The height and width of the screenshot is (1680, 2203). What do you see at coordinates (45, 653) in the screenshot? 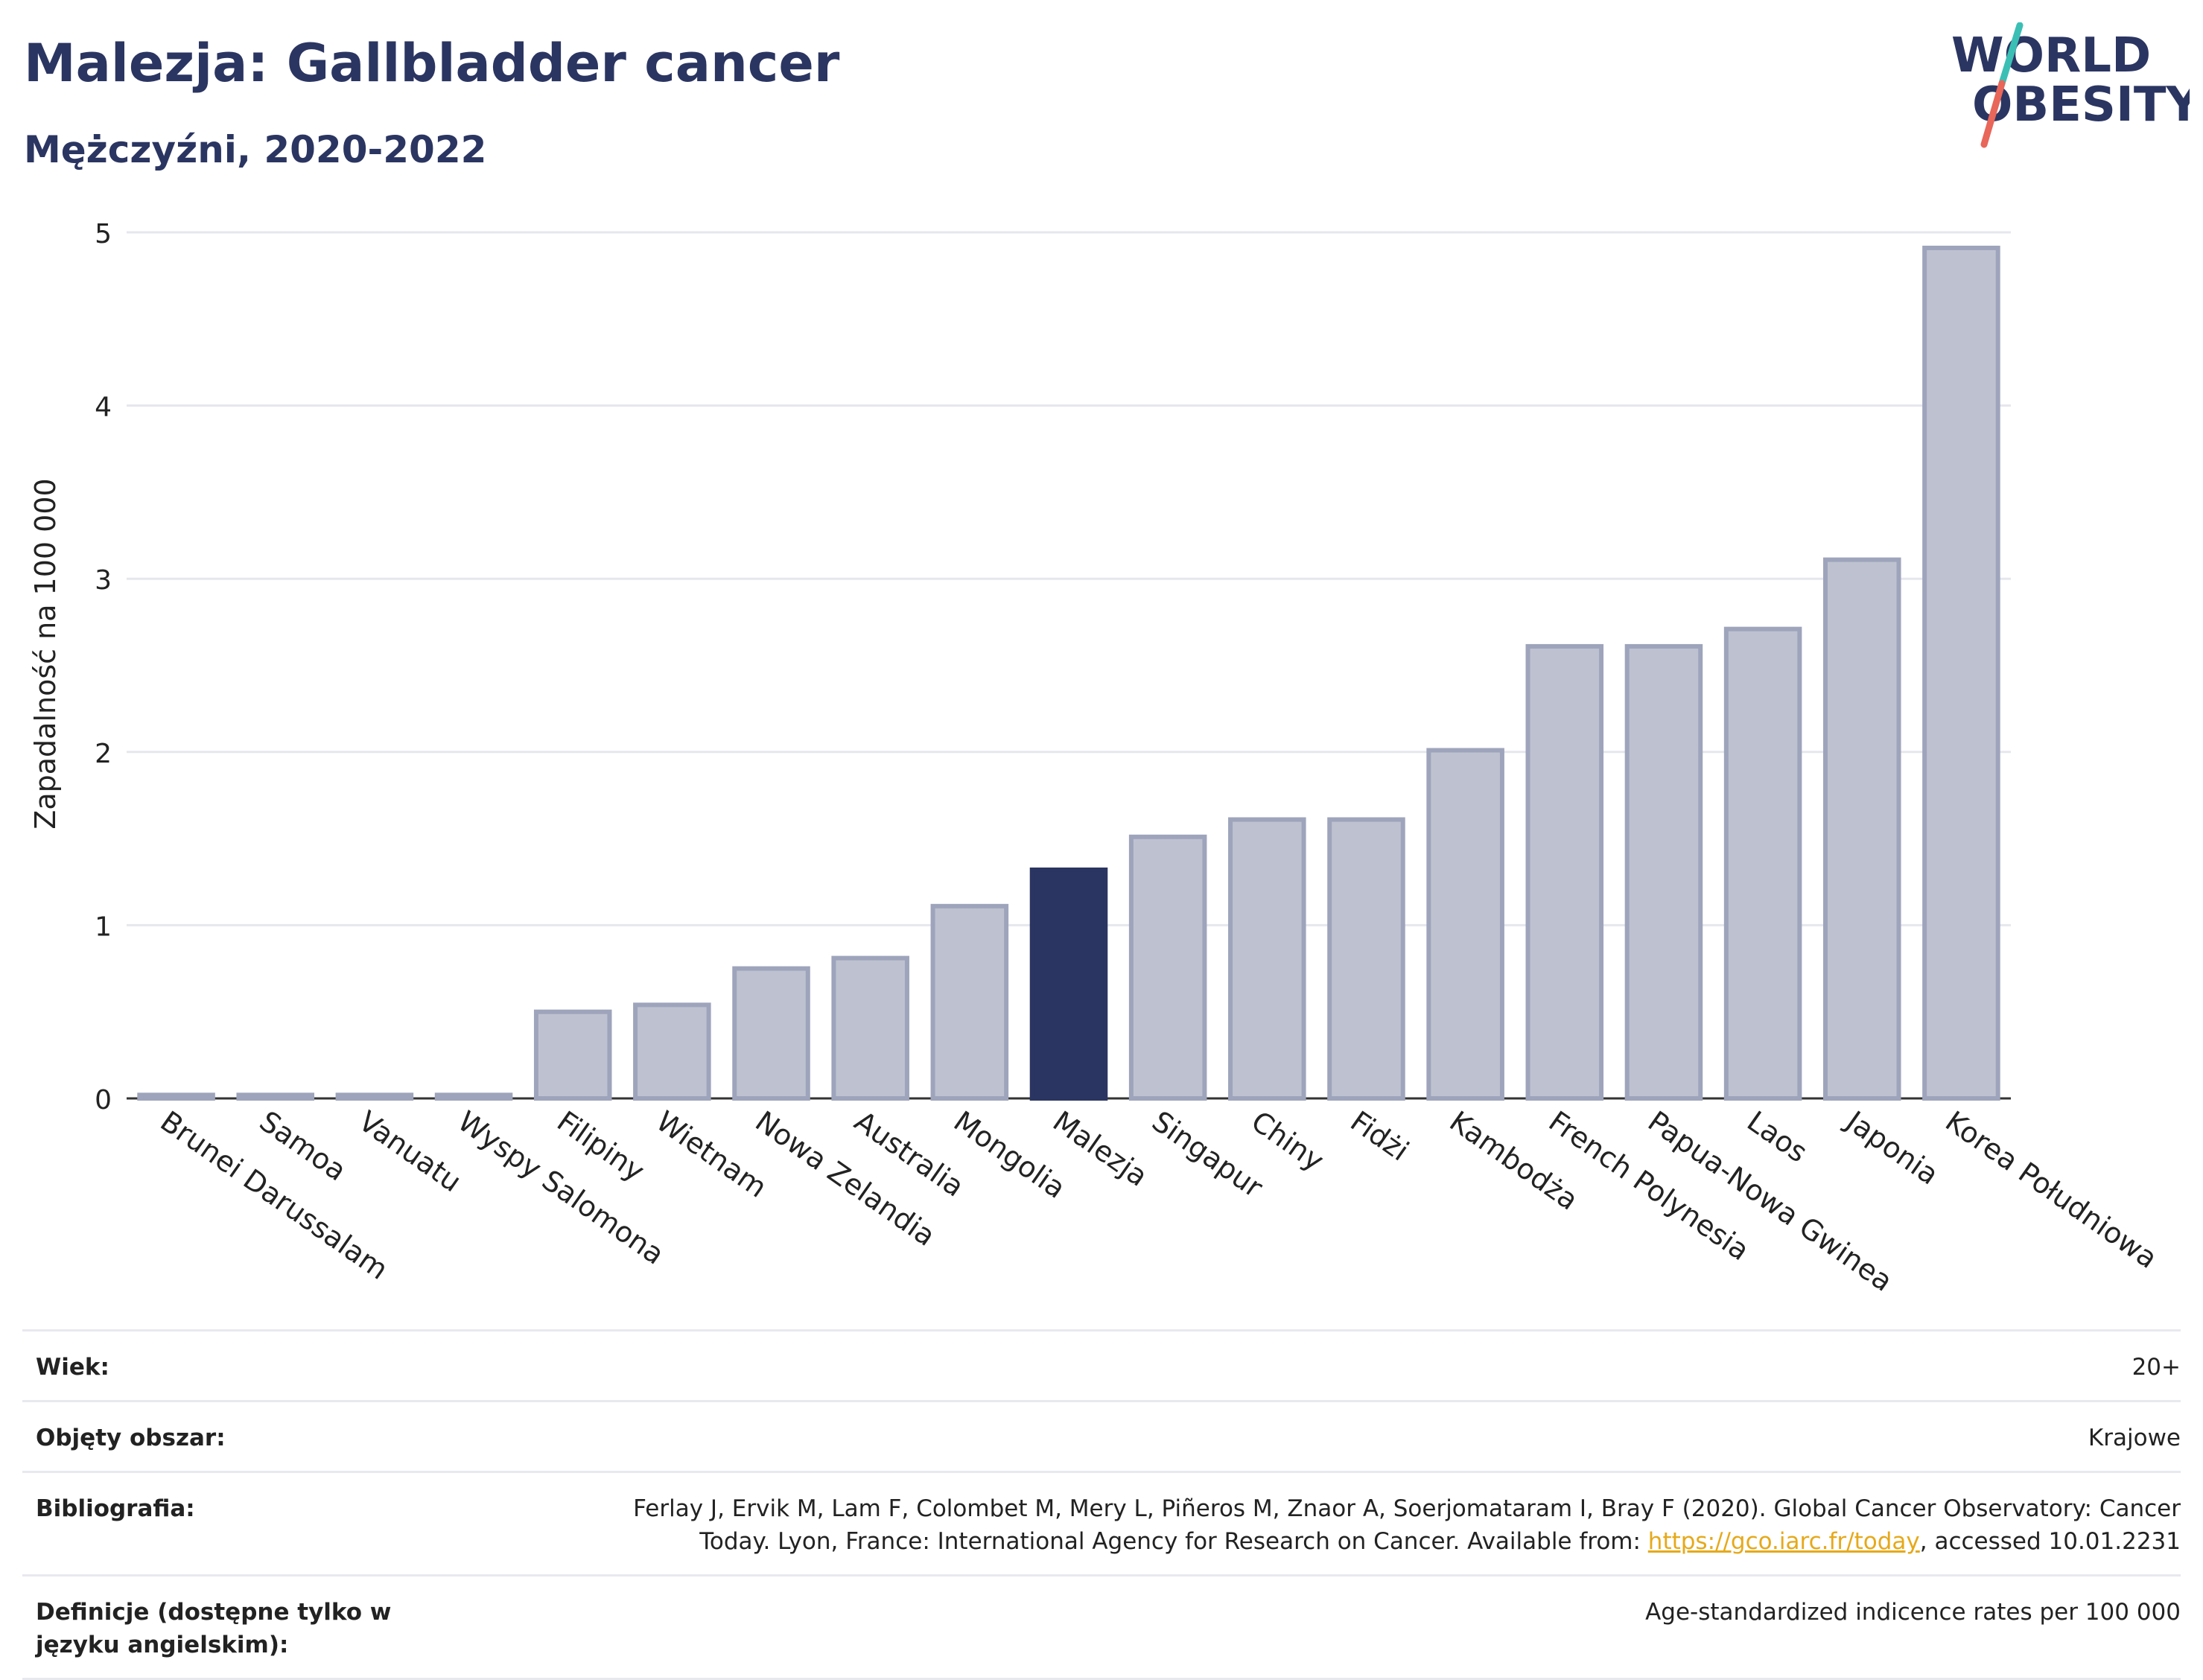
I see `y-axis-label: Zapadalność na 100 000` at bounding box center [45, 653].